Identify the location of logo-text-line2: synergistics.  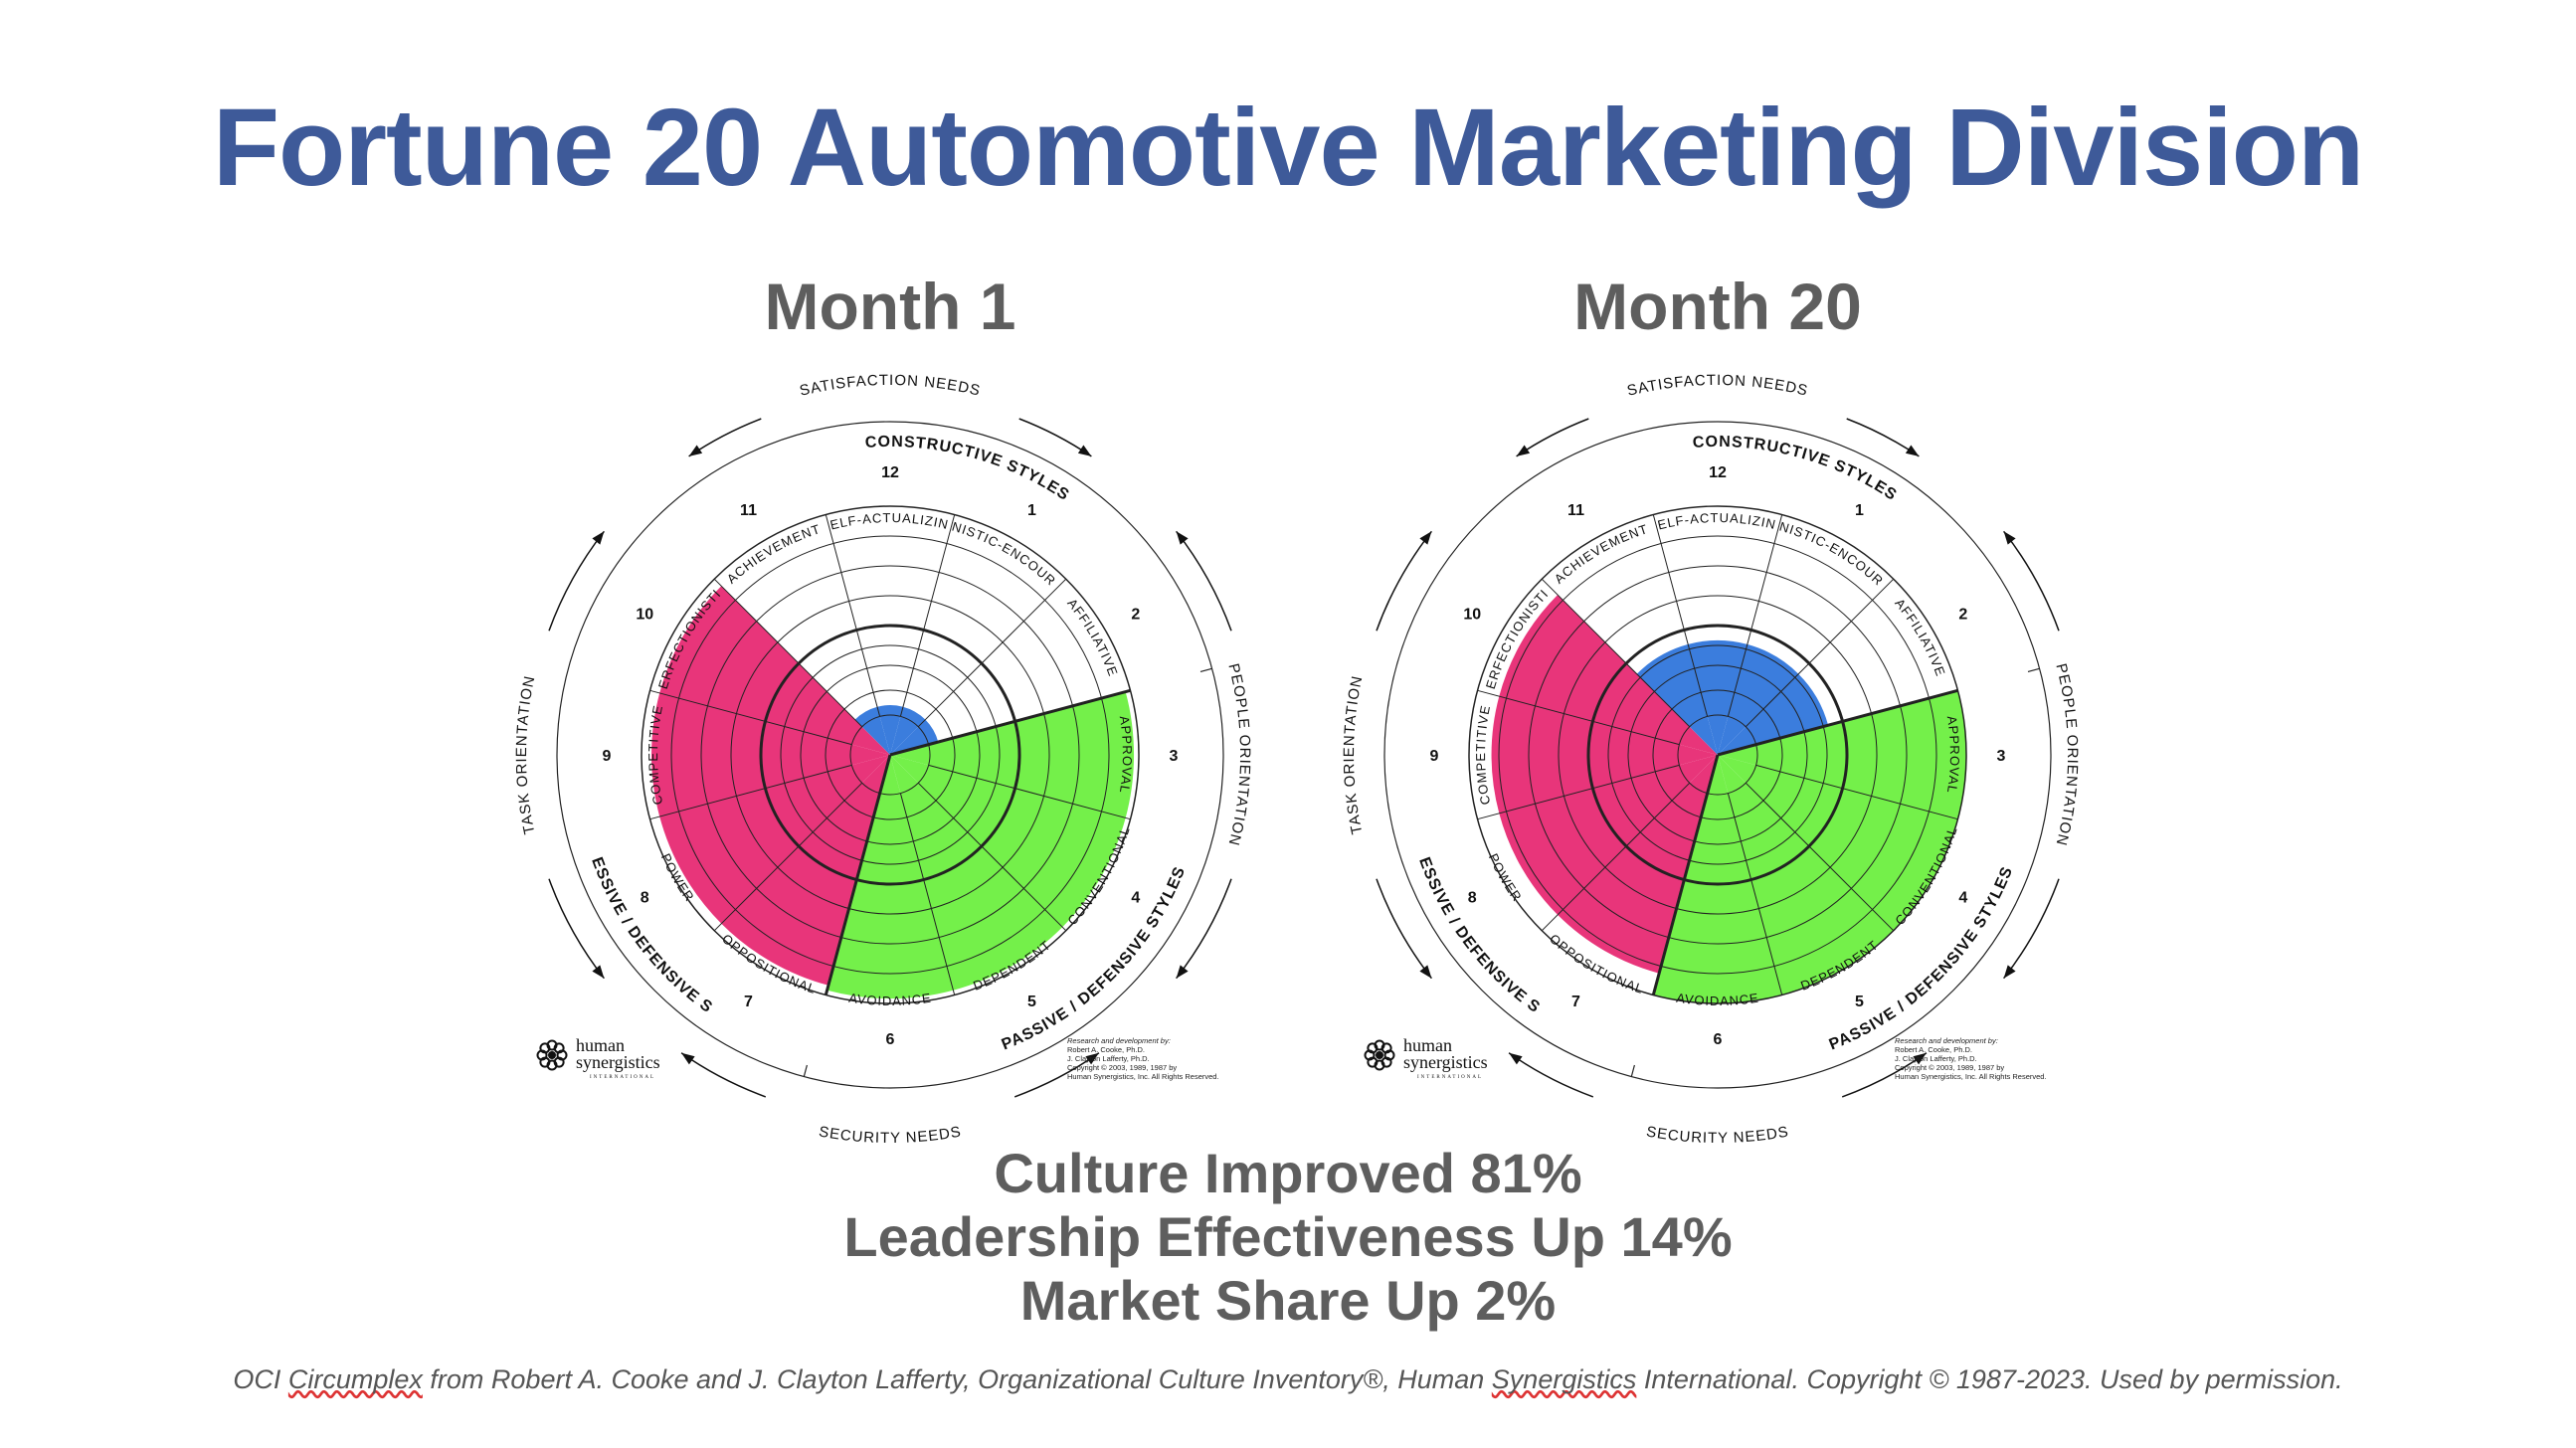
(618, 1062).